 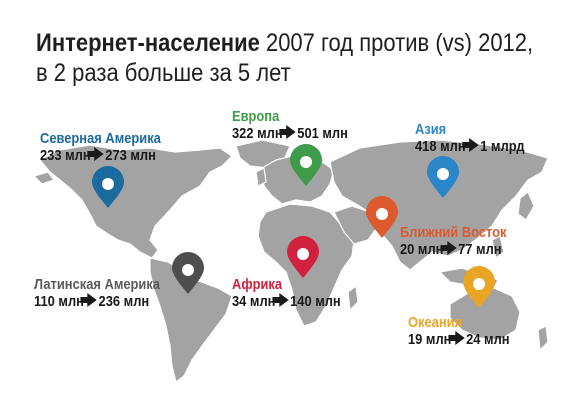 What do you see at coordinates (382, 217) in the screenshot?
I see `pin-middle-east` at bounding box center [382, 217].